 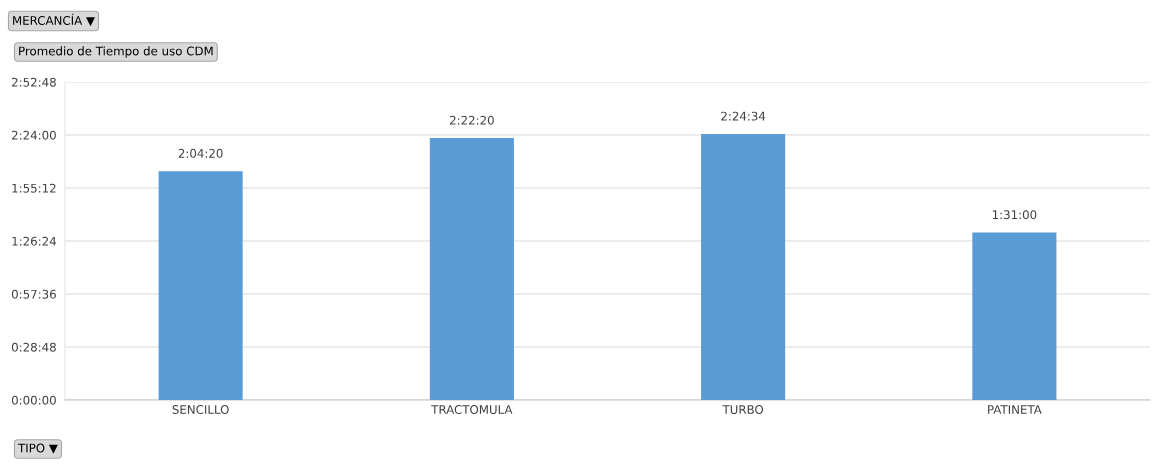 I want to click on data-label: 2:22:20, so click(x=471, y=120).